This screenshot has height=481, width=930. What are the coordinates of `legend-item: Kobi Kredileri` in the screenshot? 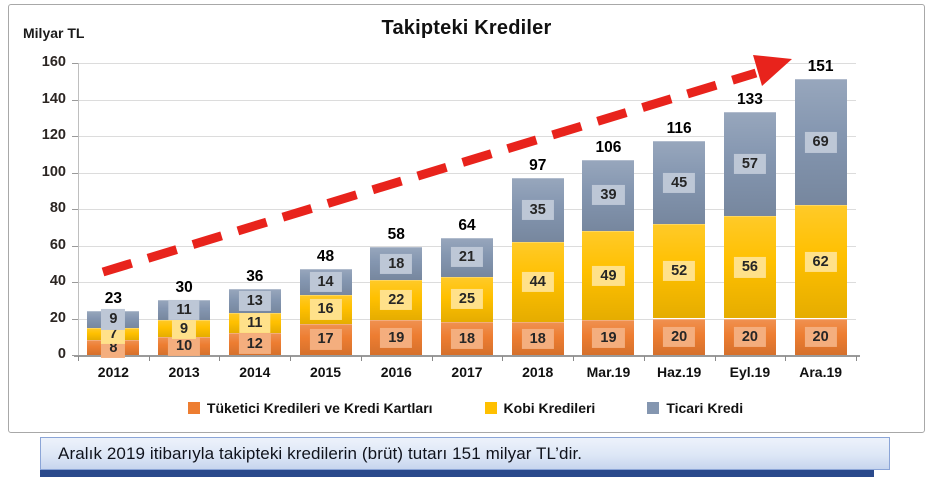 It's located at (540, 408).